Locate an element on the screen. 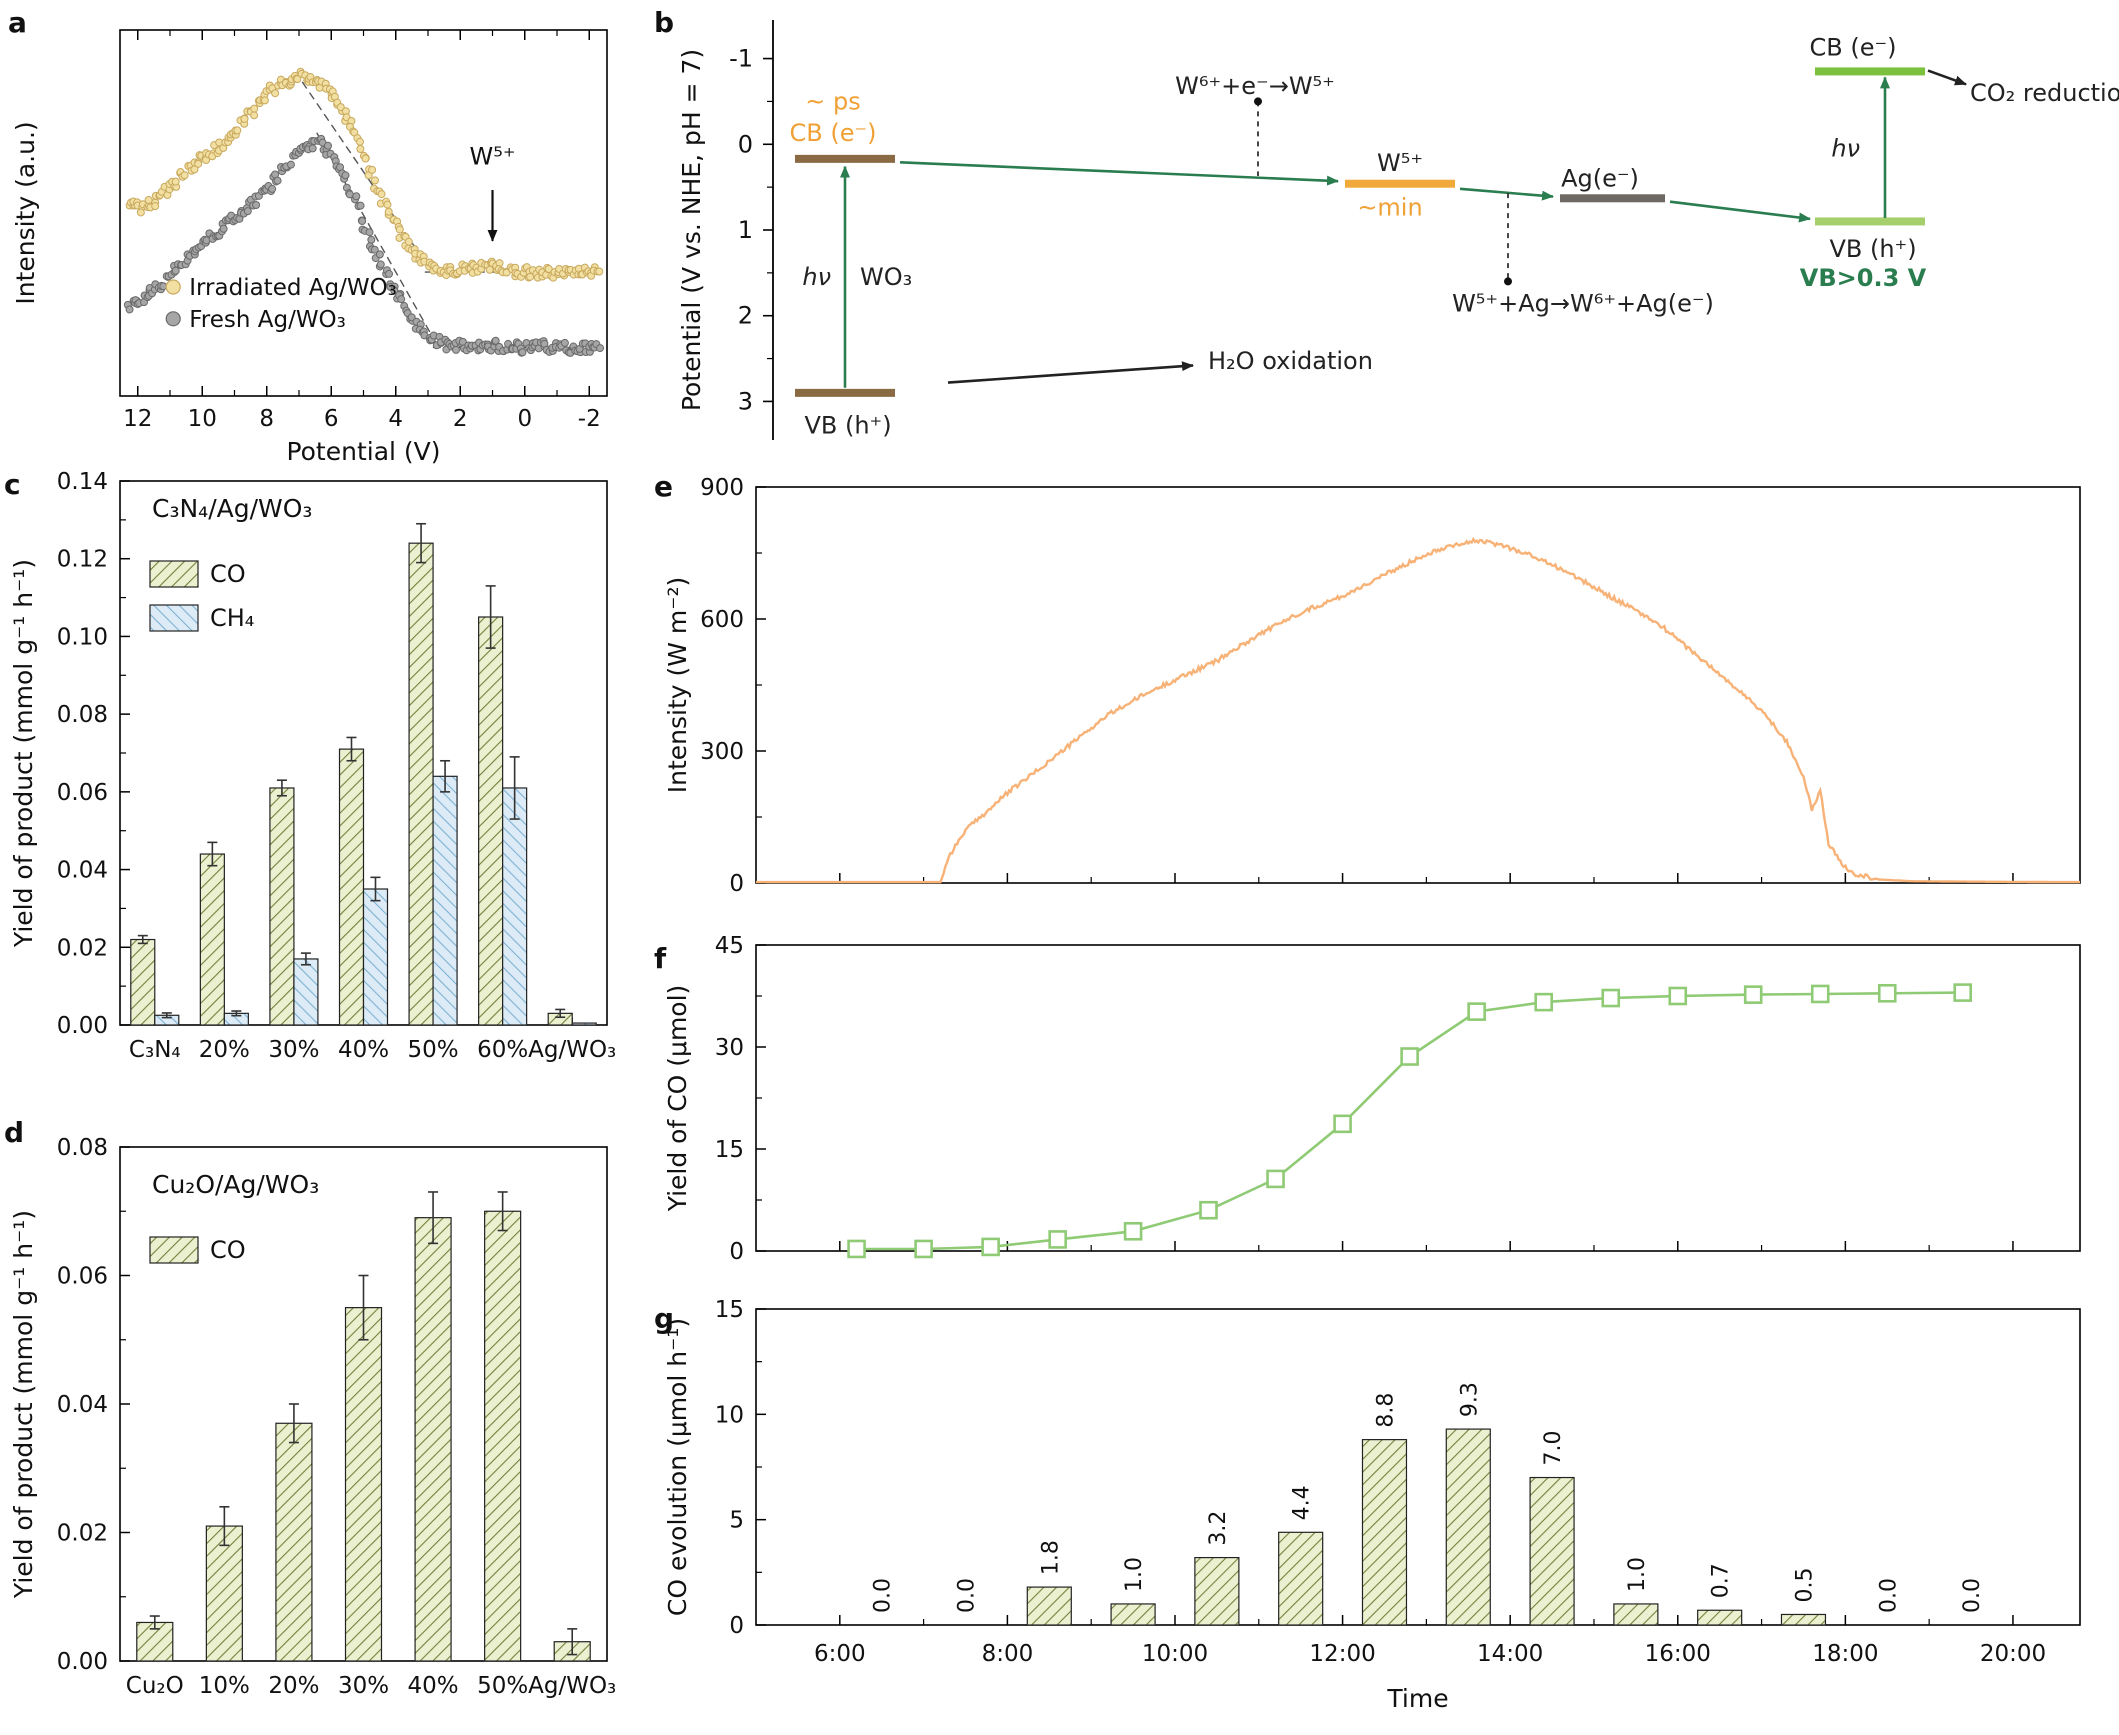  x-tick-label: 60% is located at coordinates (502, 1050).